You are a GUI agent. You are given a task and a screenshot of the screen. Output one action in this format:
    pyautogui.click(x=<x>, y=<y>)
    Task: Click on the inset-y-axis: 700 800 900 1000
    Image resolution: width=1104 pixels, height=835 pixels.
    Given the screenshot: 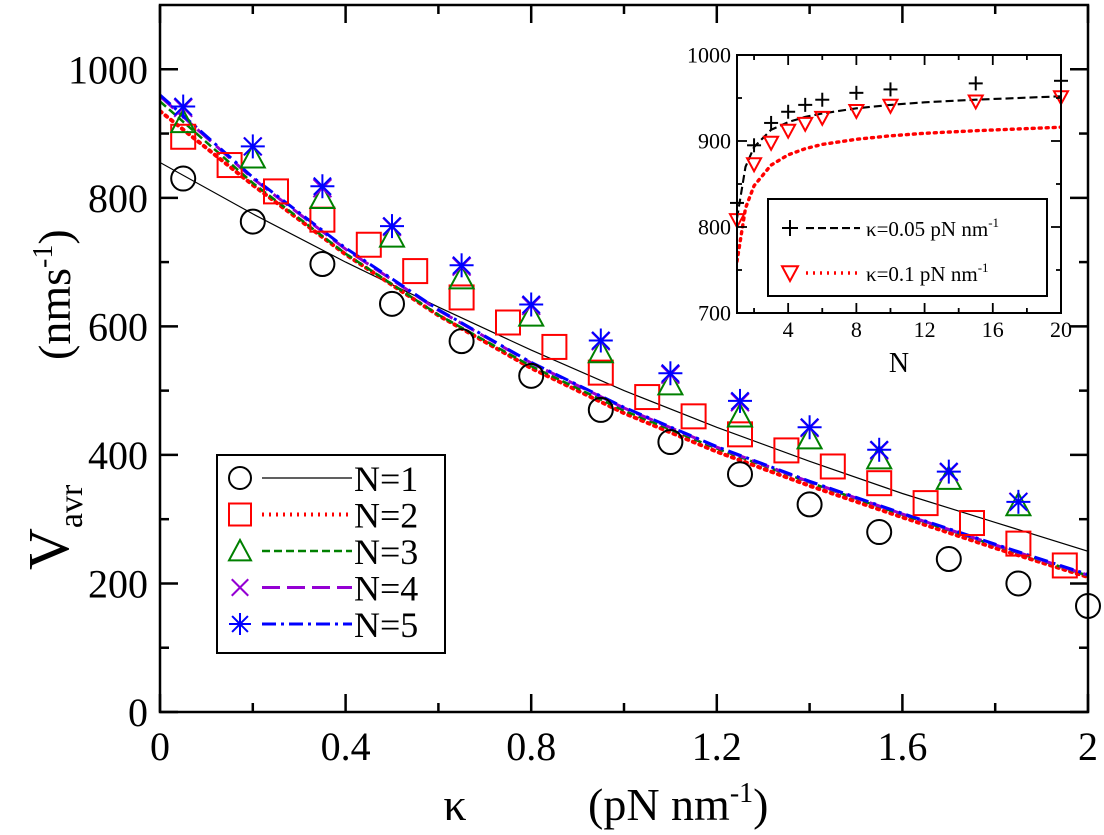 What is the action you would take?
    pyautogui.click(x=874, y=184)
    